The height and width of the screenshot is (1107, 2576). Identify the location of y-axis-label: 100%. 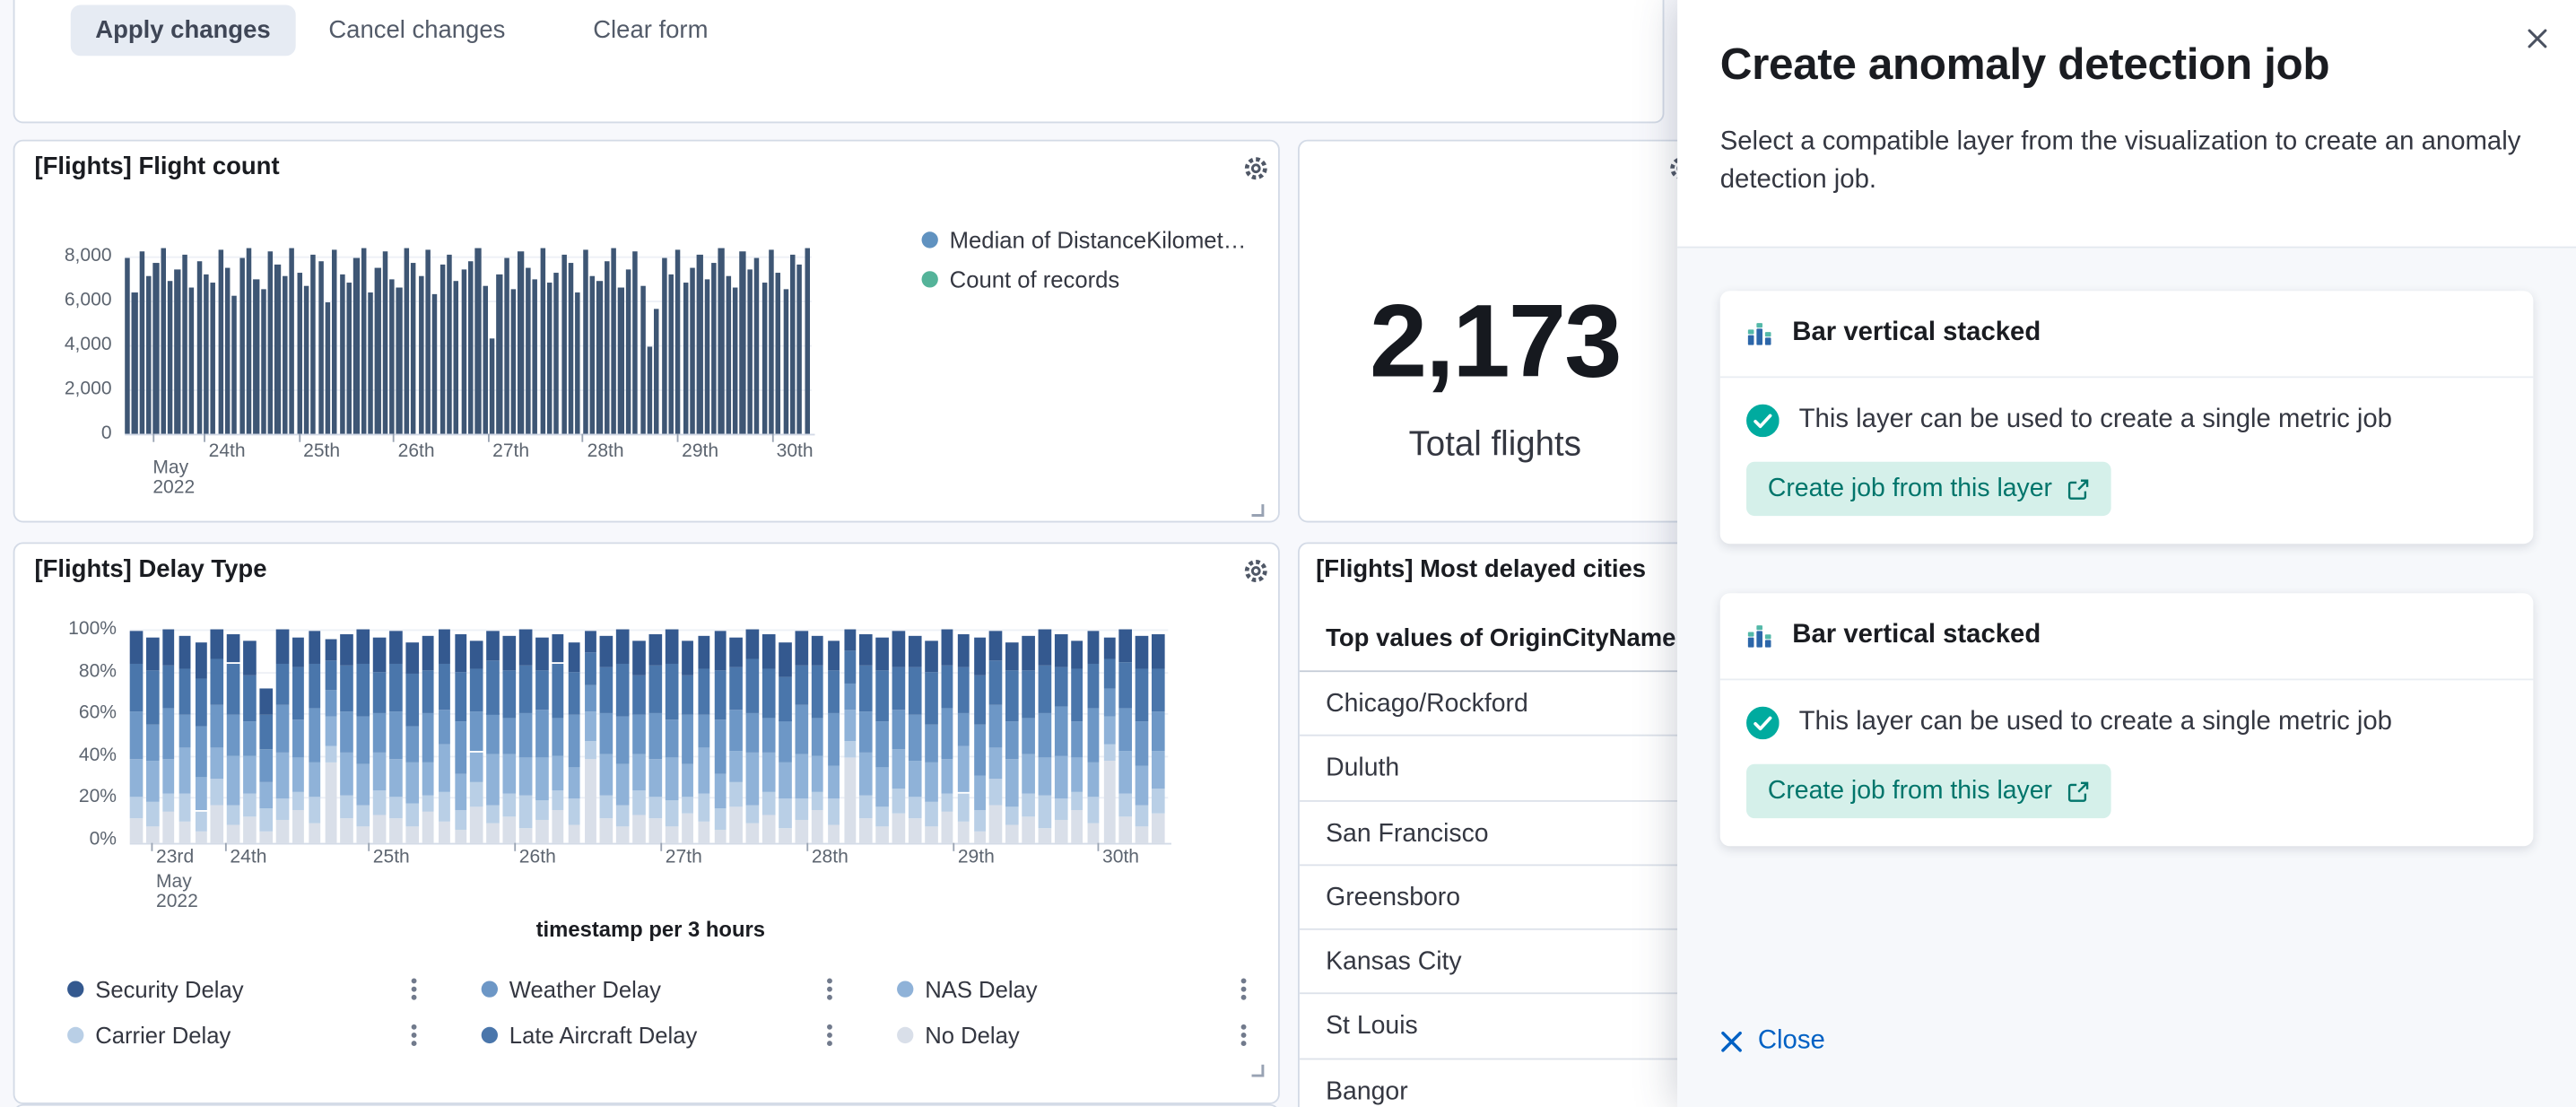
(92, 629).